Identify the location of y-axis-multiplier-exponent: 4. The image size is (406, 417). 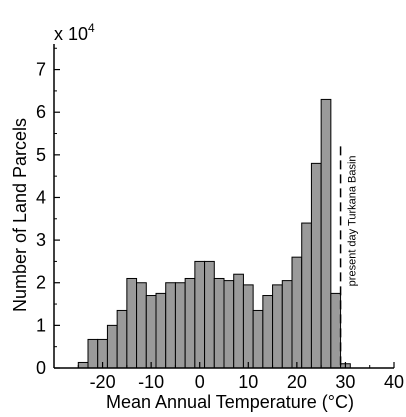
(91, 28).